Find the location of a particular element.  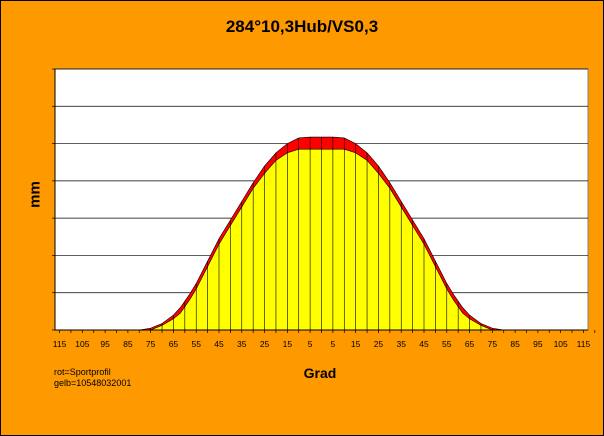

legend-note-yellow: gelb=10548032001 is located at coordinates (93, 383).